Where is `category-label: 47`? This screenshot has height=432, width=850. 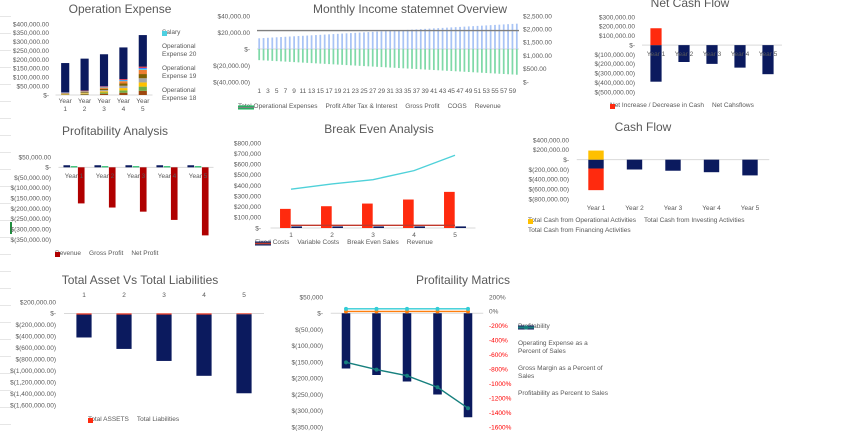 category-label: 47 is located at coordinates (460, 91).